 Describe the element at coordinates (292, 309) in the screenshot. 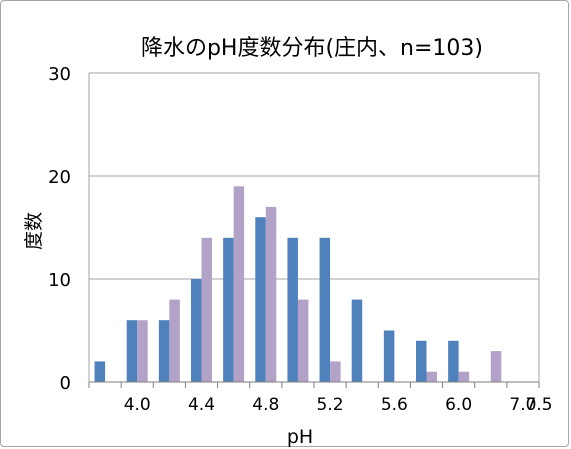

I see `bar-series1-bin7` at that location.